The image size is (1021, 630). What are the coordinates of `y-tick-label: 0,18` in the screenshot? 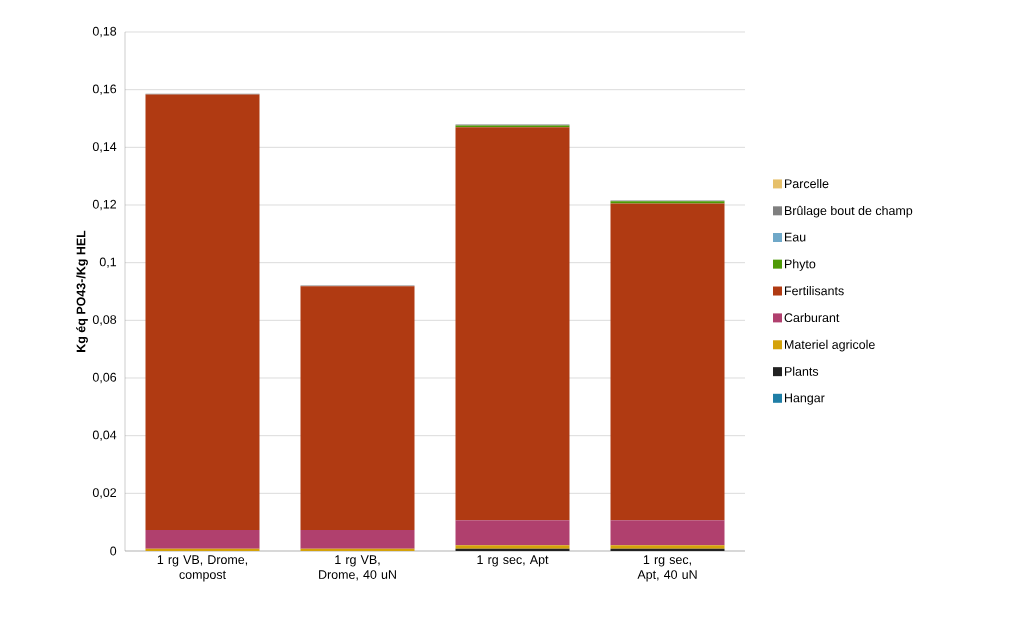 It's located at (104, 32).